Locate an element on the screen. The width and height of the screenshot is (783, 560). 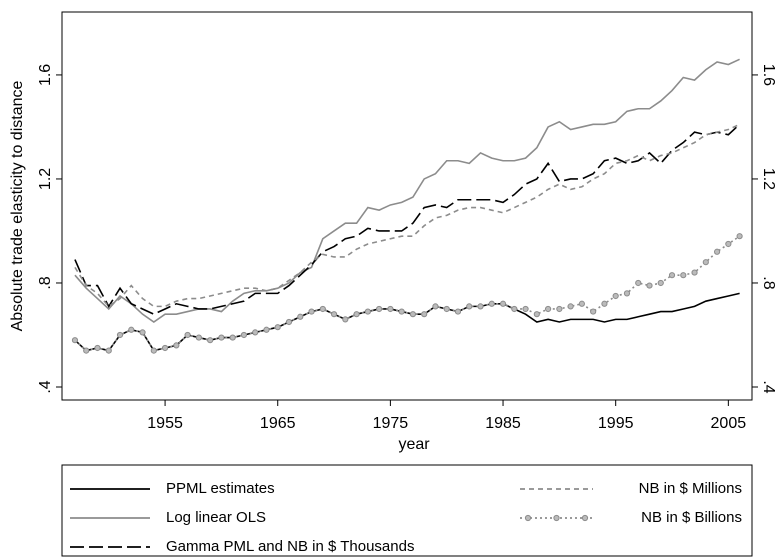
legend-label: PPML estimates is located at coordinates (220, 488).